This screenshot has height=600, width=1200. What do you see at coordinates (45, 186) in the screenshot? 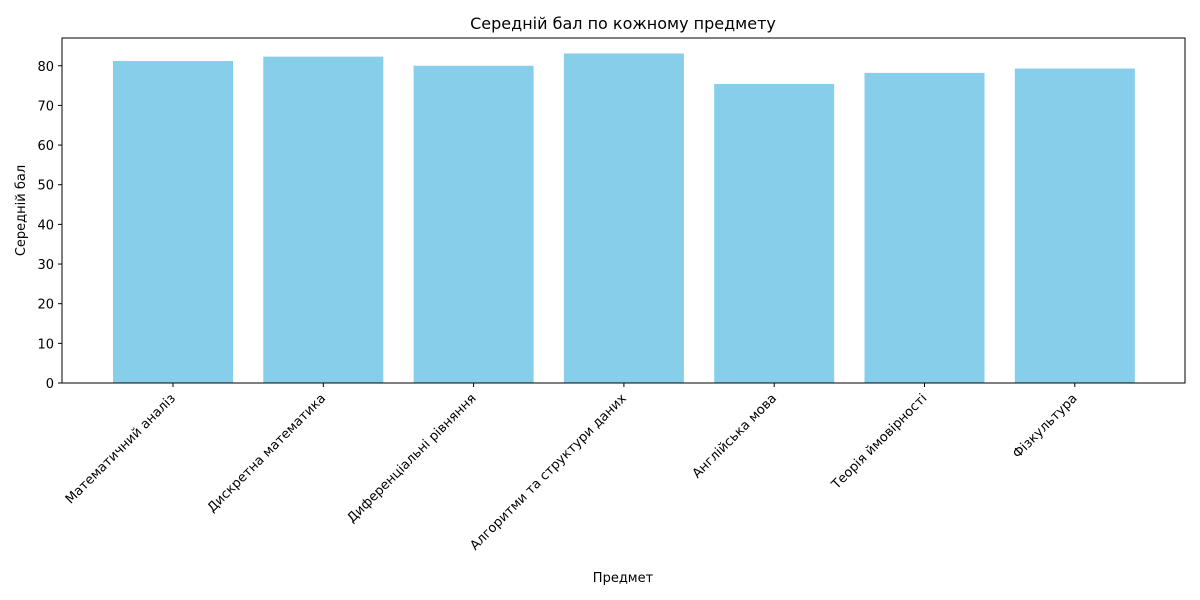
I see `y-tick-label: 50` at bounding box center [45, 186].